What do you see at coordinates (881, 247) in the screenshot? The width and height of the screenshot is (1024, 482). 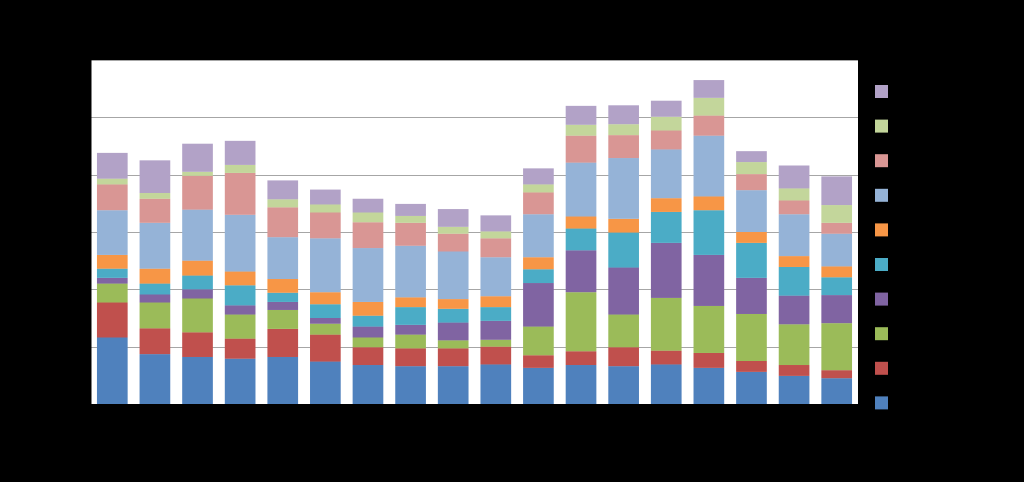 I see `legend` at bounding box center [881, 247].